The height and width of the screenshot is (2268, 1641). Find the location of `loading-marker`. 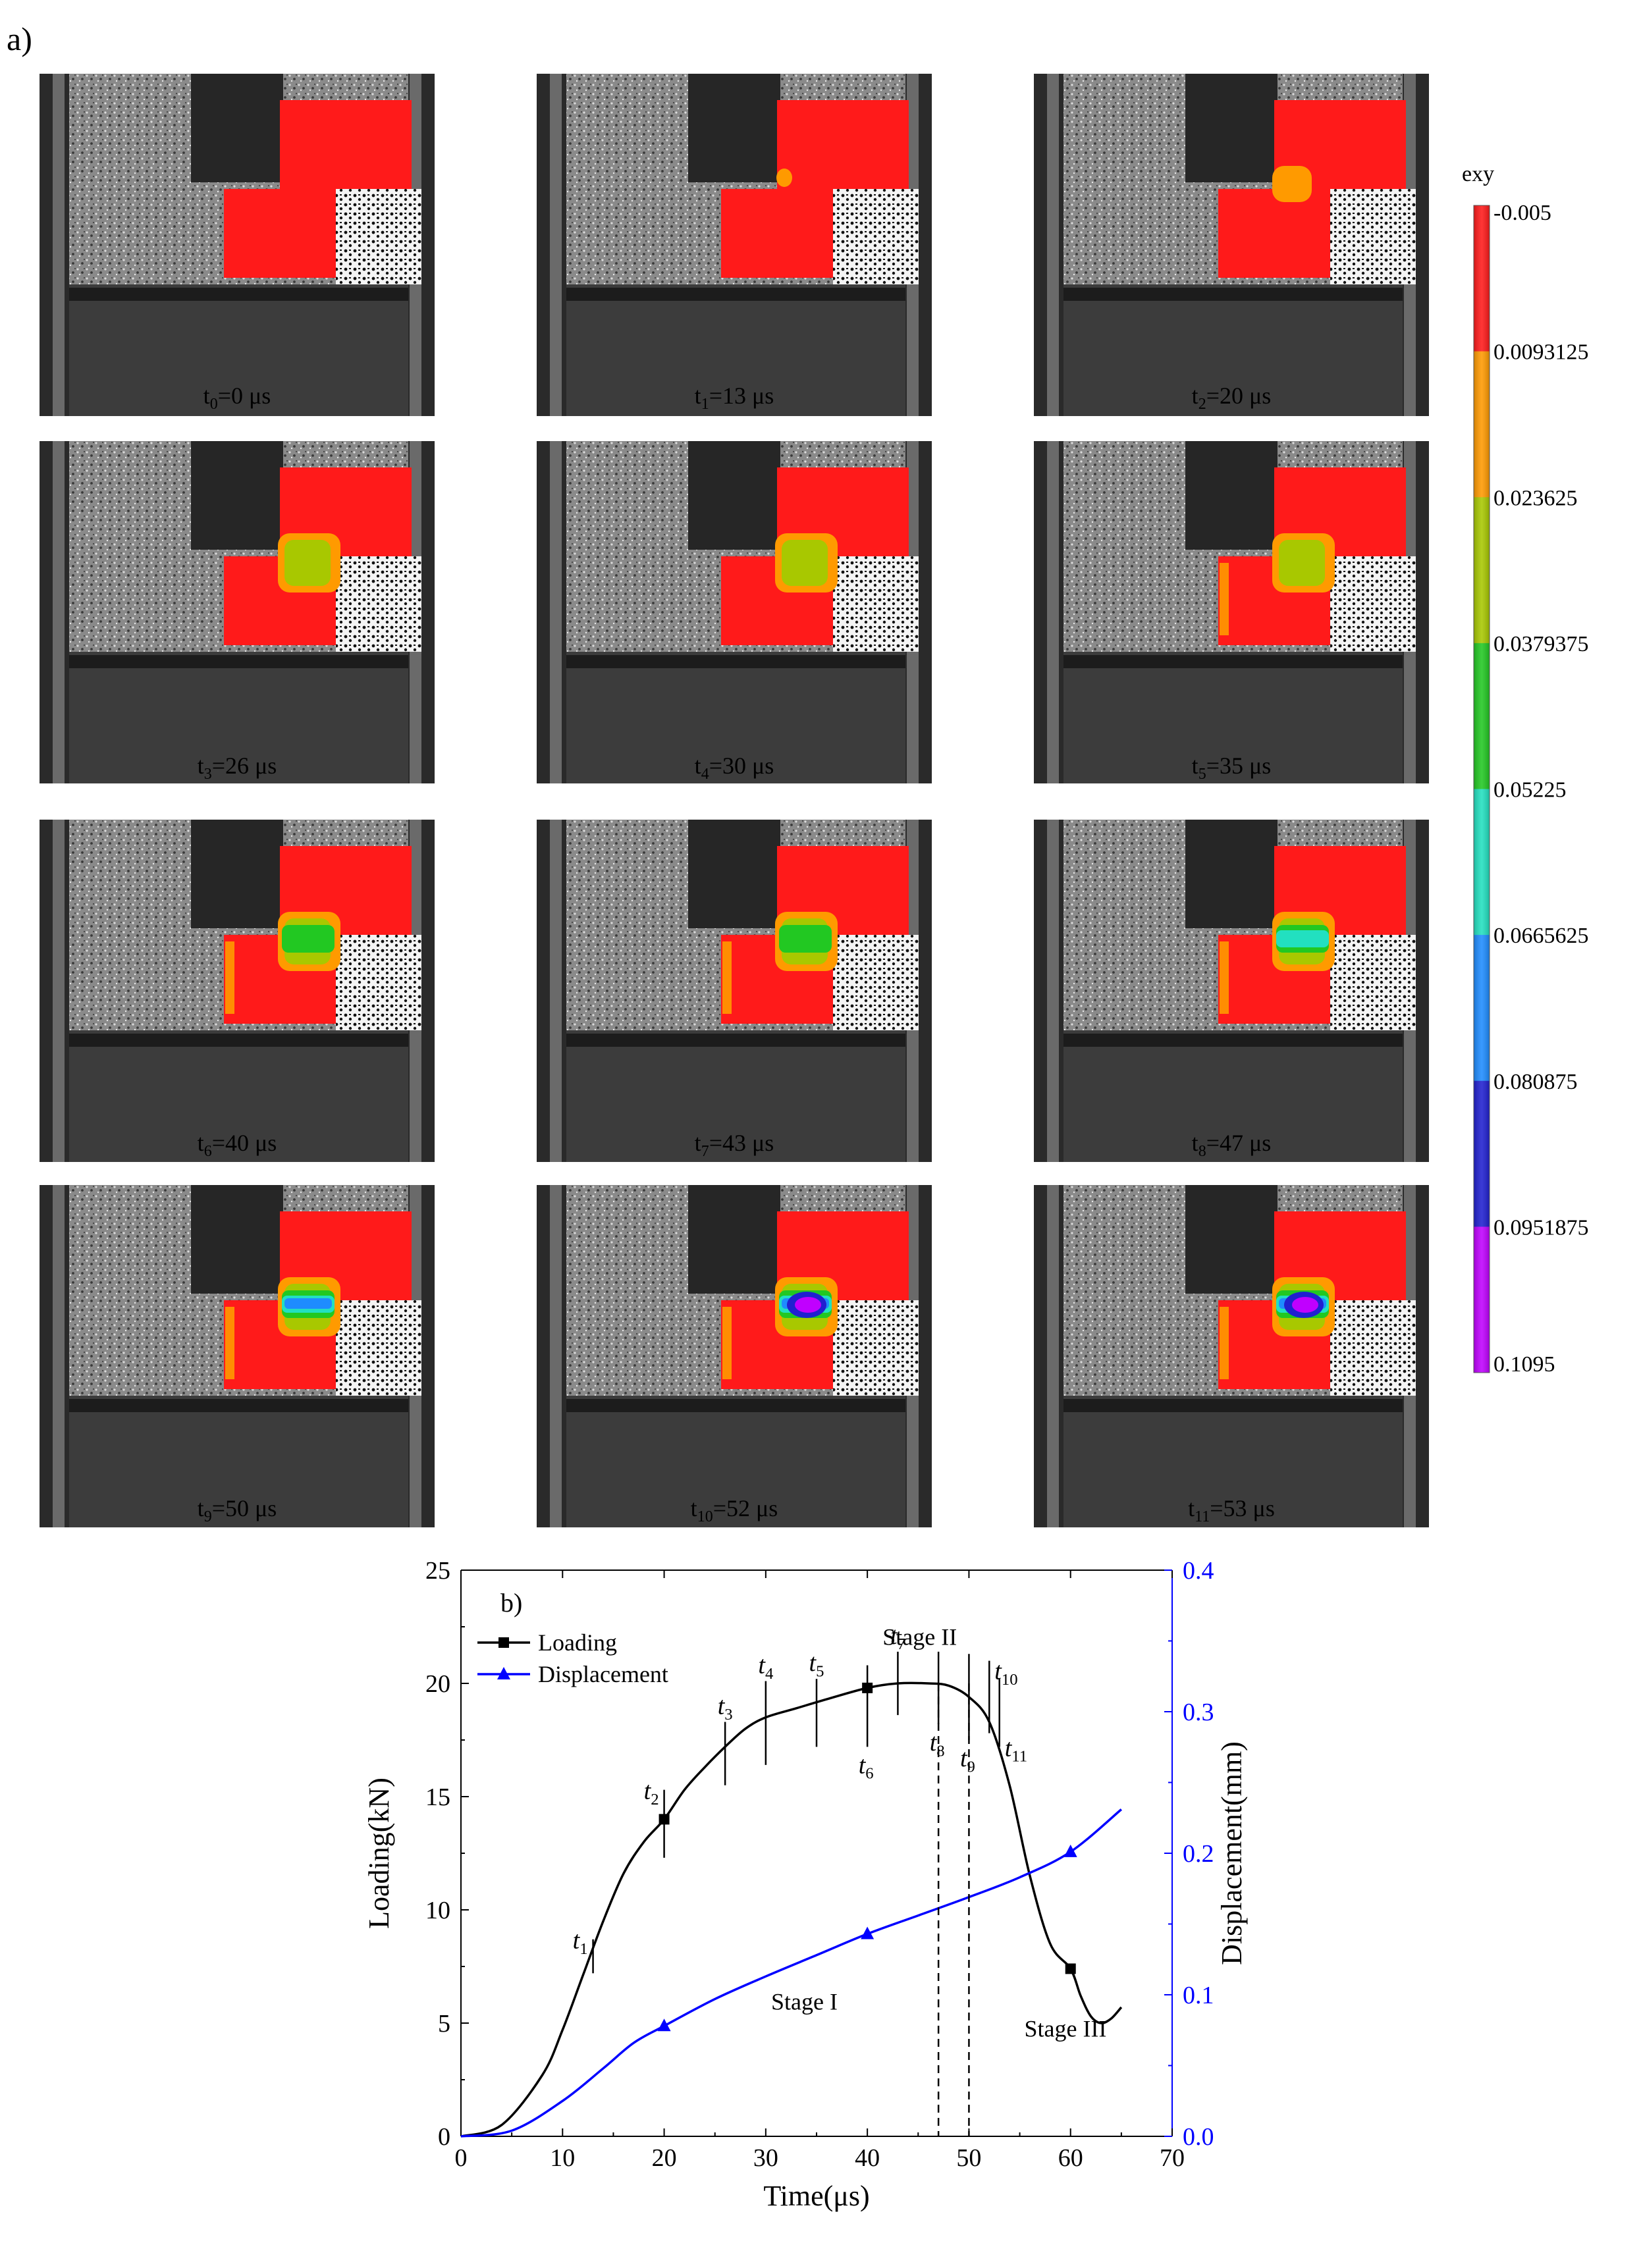

loading-marker is located at coordinates (1070, 1968).